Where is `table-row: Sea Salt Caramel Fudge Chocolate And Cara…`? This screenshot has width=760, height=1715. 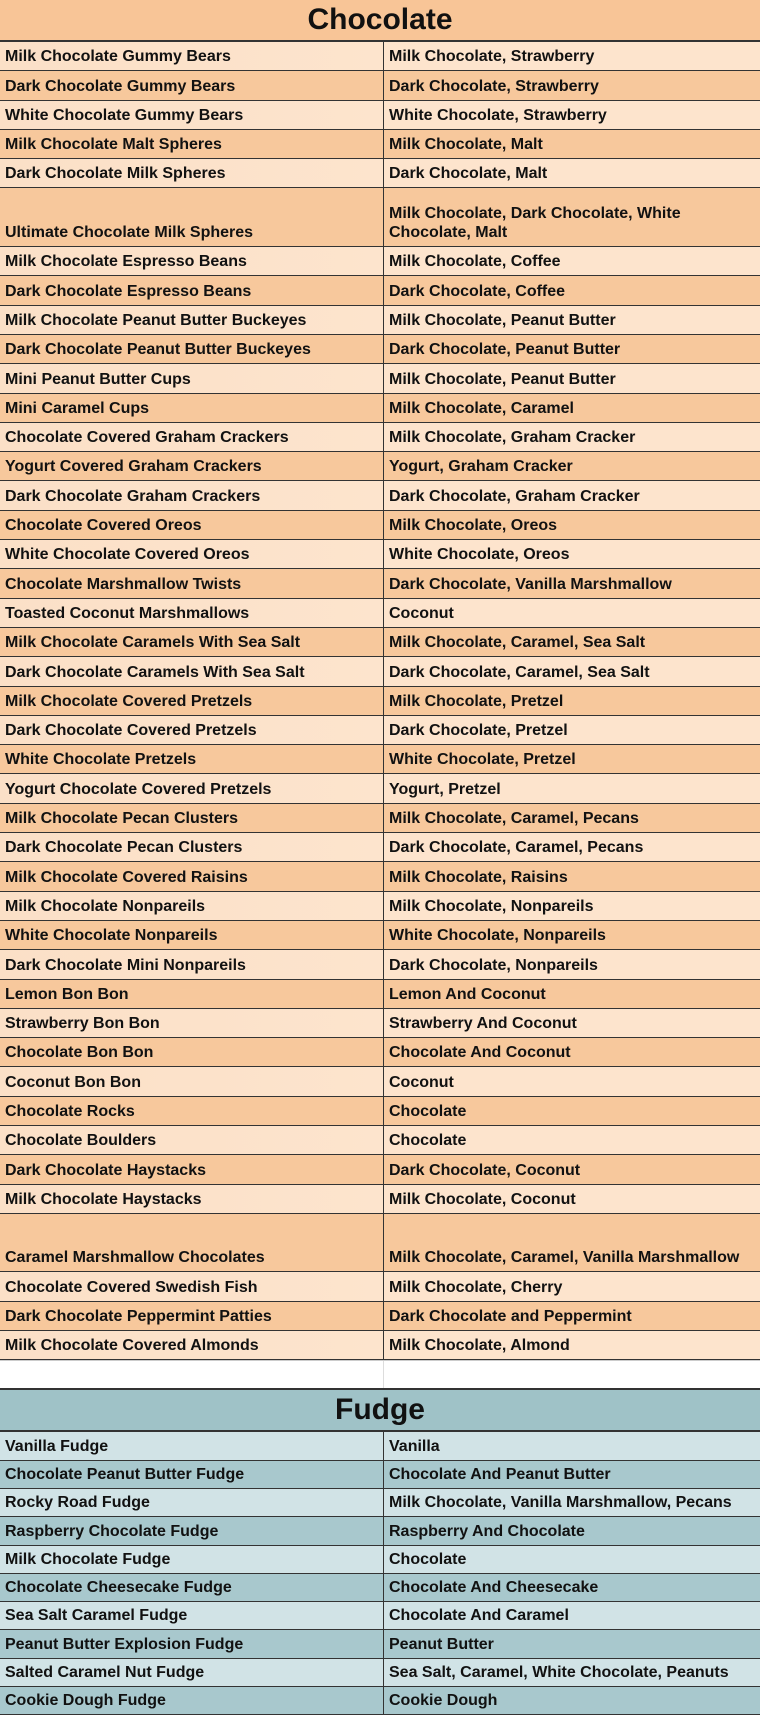
table-row: Sea Salt Caramel Fudge Chocolate And Cara… is located at coordinates (380, 1616).